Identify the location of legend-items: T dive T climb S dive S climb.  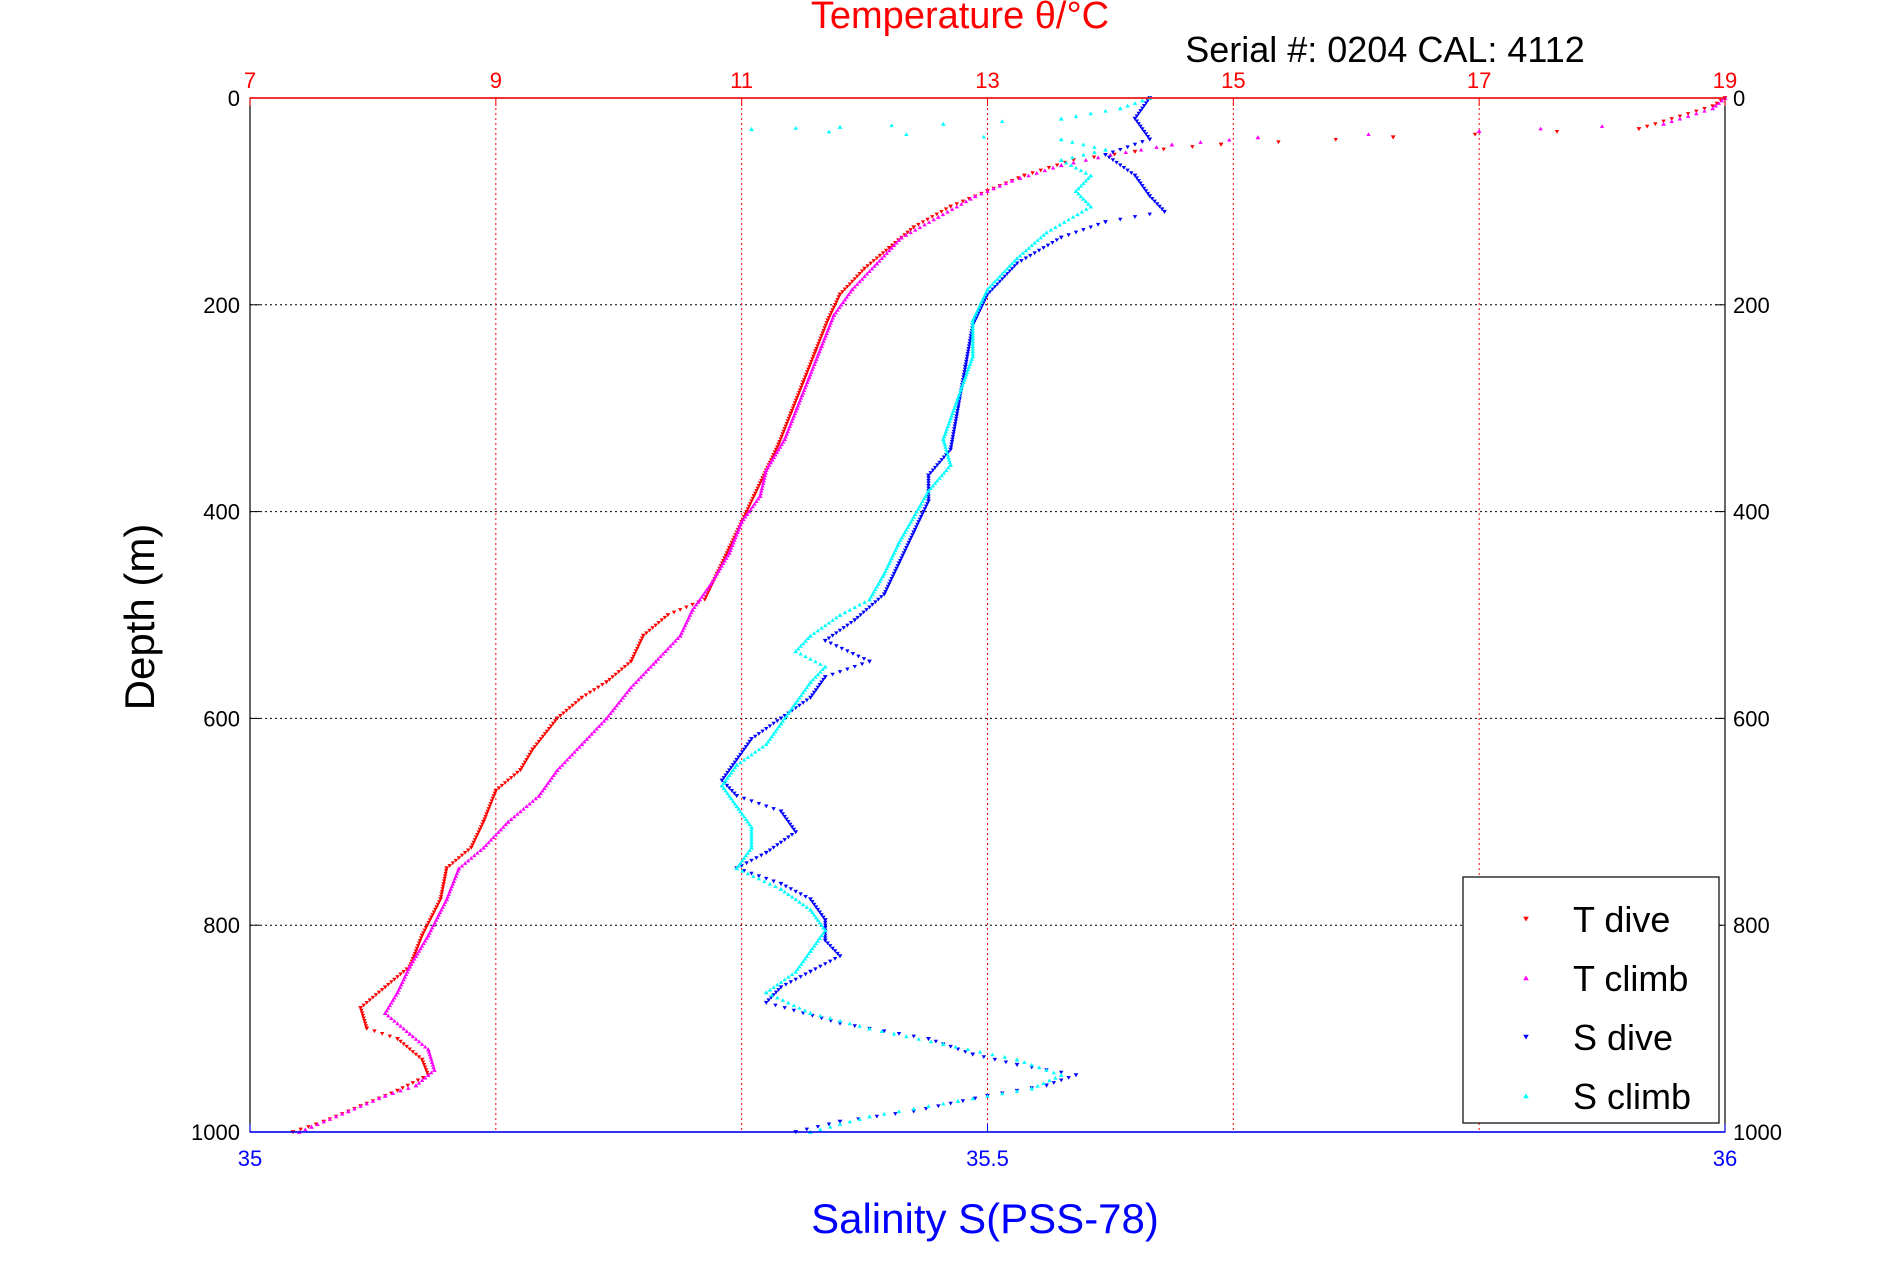
(1607, 1008).